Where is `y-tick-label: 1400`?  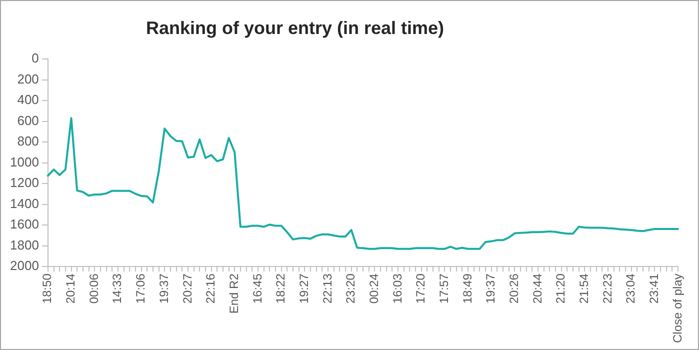 y-tick-label: 1400 is located at coordinates (24, 203).